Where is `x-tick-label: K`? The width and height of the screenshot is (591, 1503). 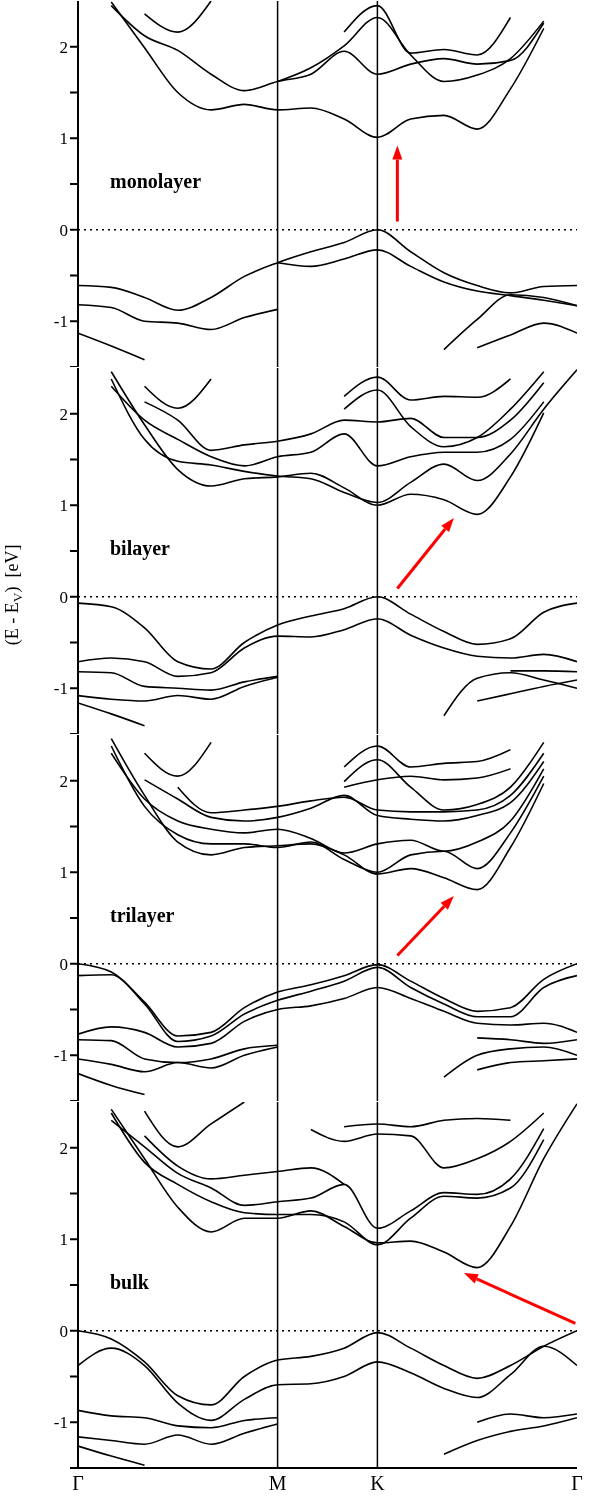
x-tick-label: K is located at coordinates (378, 1483).